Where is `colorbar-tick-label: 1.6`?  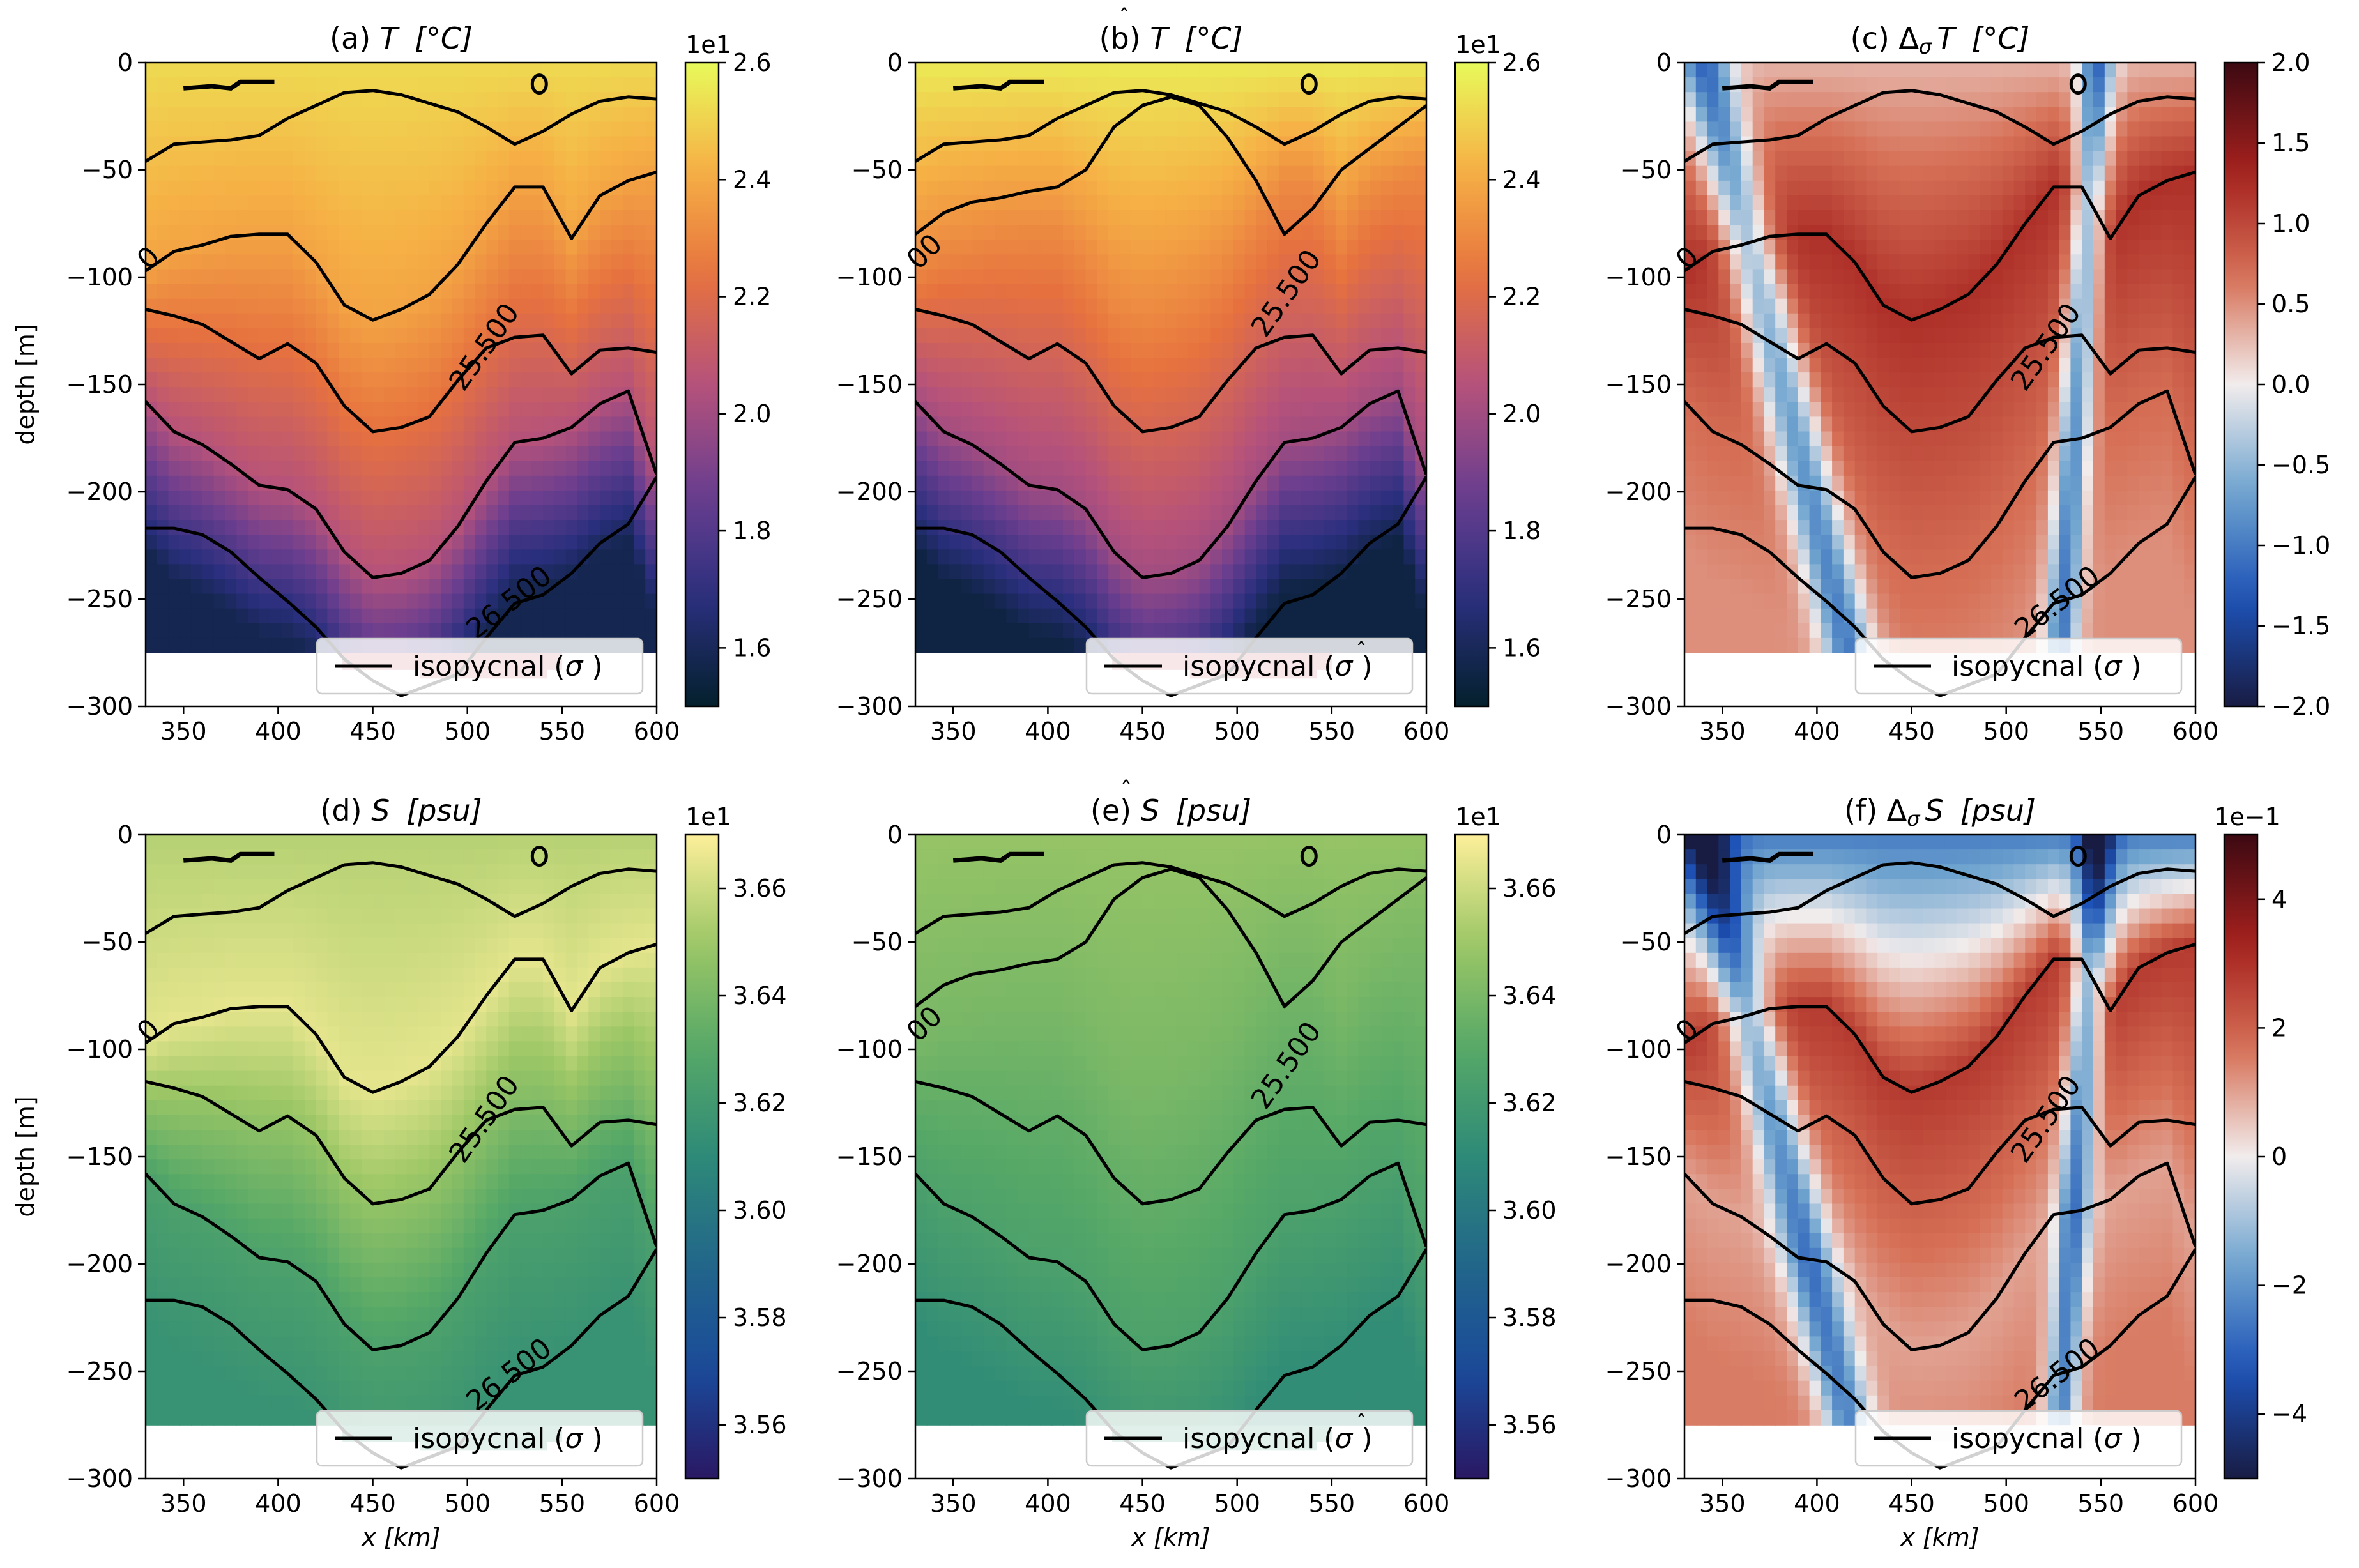 colorbar-tick-label: 1.6 is located at coordinates (752, 648).